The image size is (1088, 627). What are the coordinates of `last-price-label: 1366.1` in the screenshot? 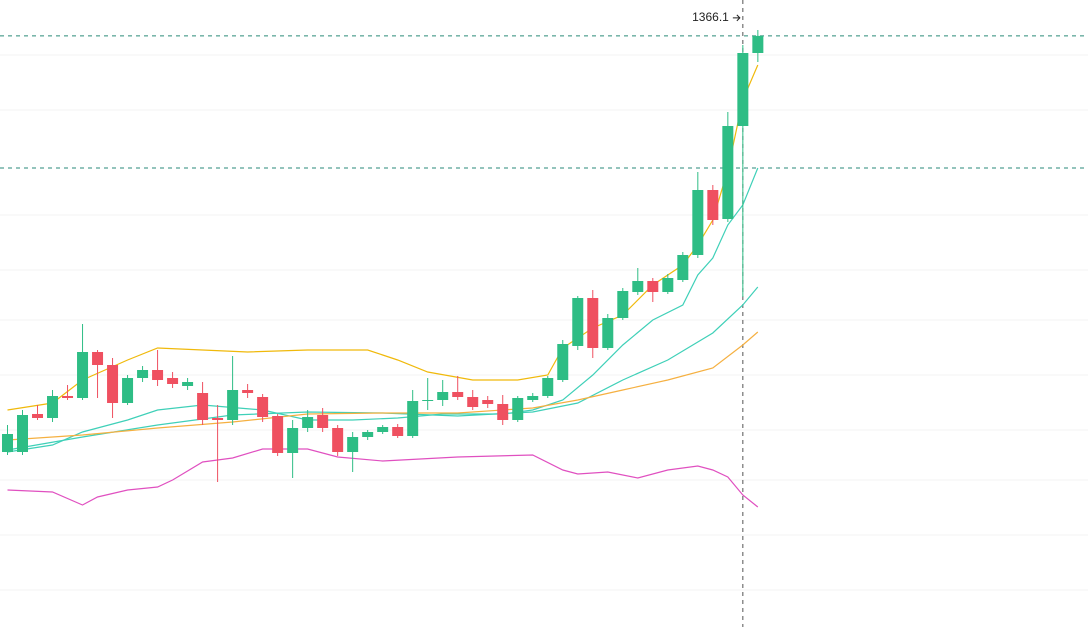 It's located at (710, 17).